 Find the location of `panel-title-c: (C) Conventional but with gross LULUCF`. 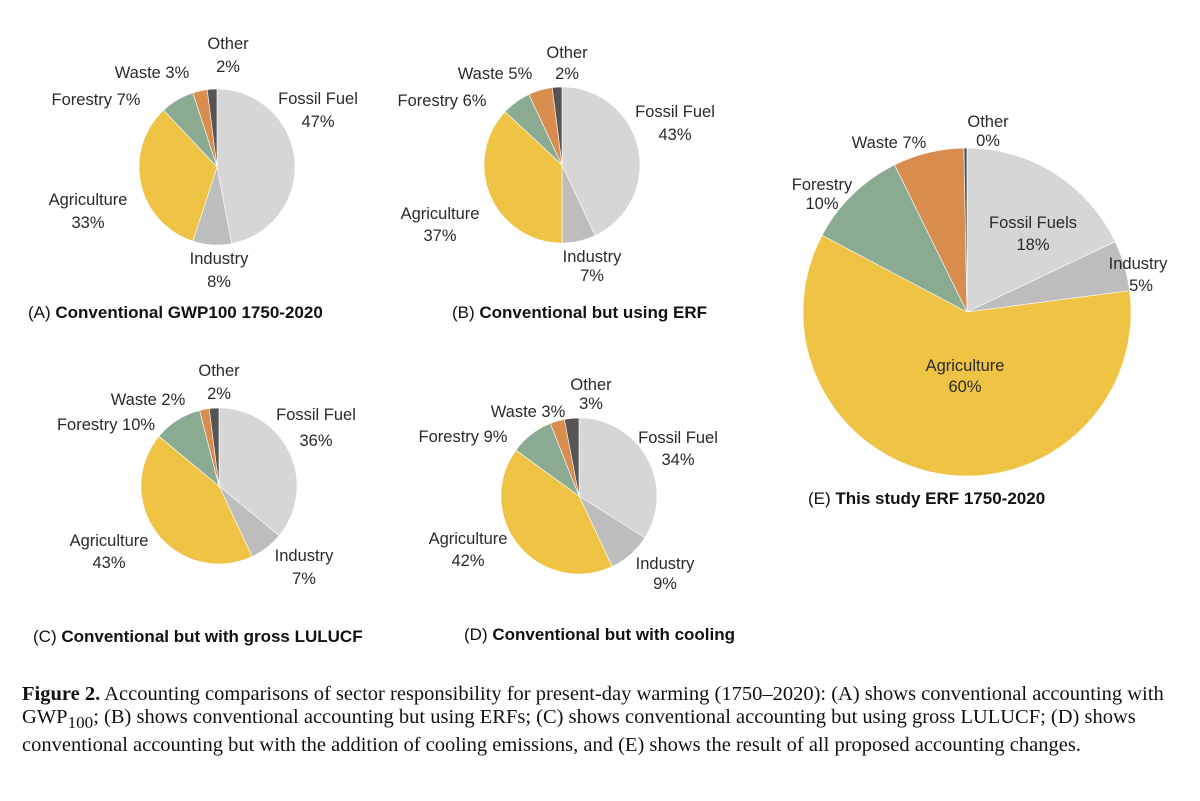

panel-title-c: (C) Conventional but with gross LULUCF is located at coordinates (198, 636).